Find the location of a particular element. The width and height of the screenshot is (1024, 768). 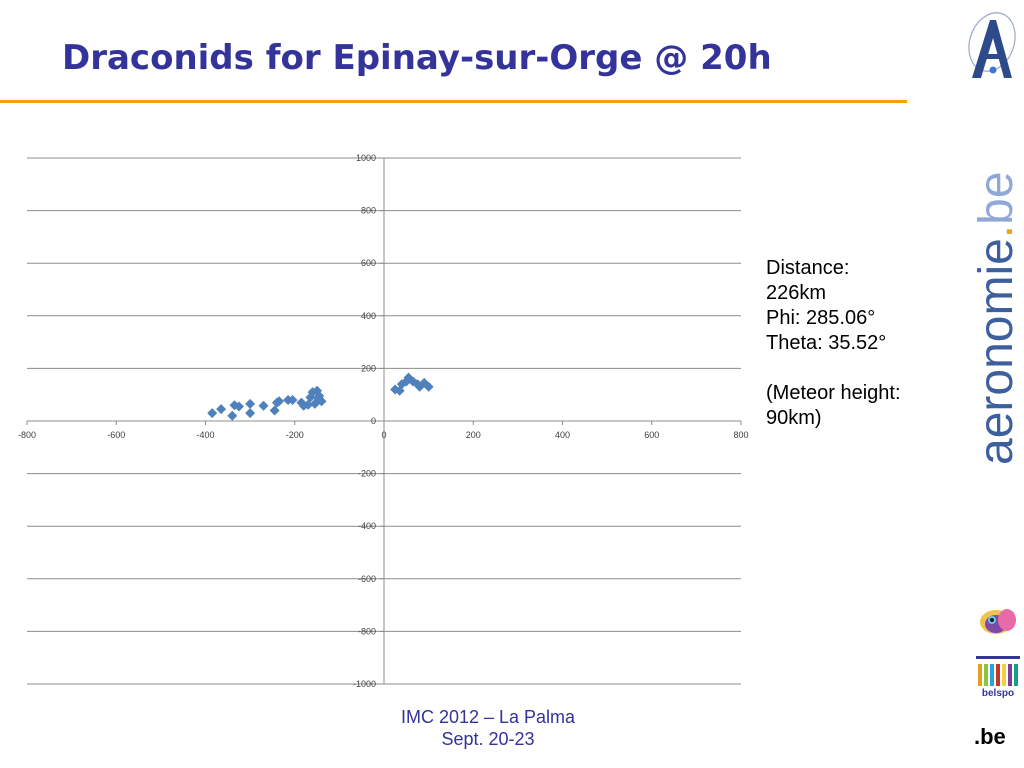

y-tick-label: -200 is located at coordinates (367, 474).